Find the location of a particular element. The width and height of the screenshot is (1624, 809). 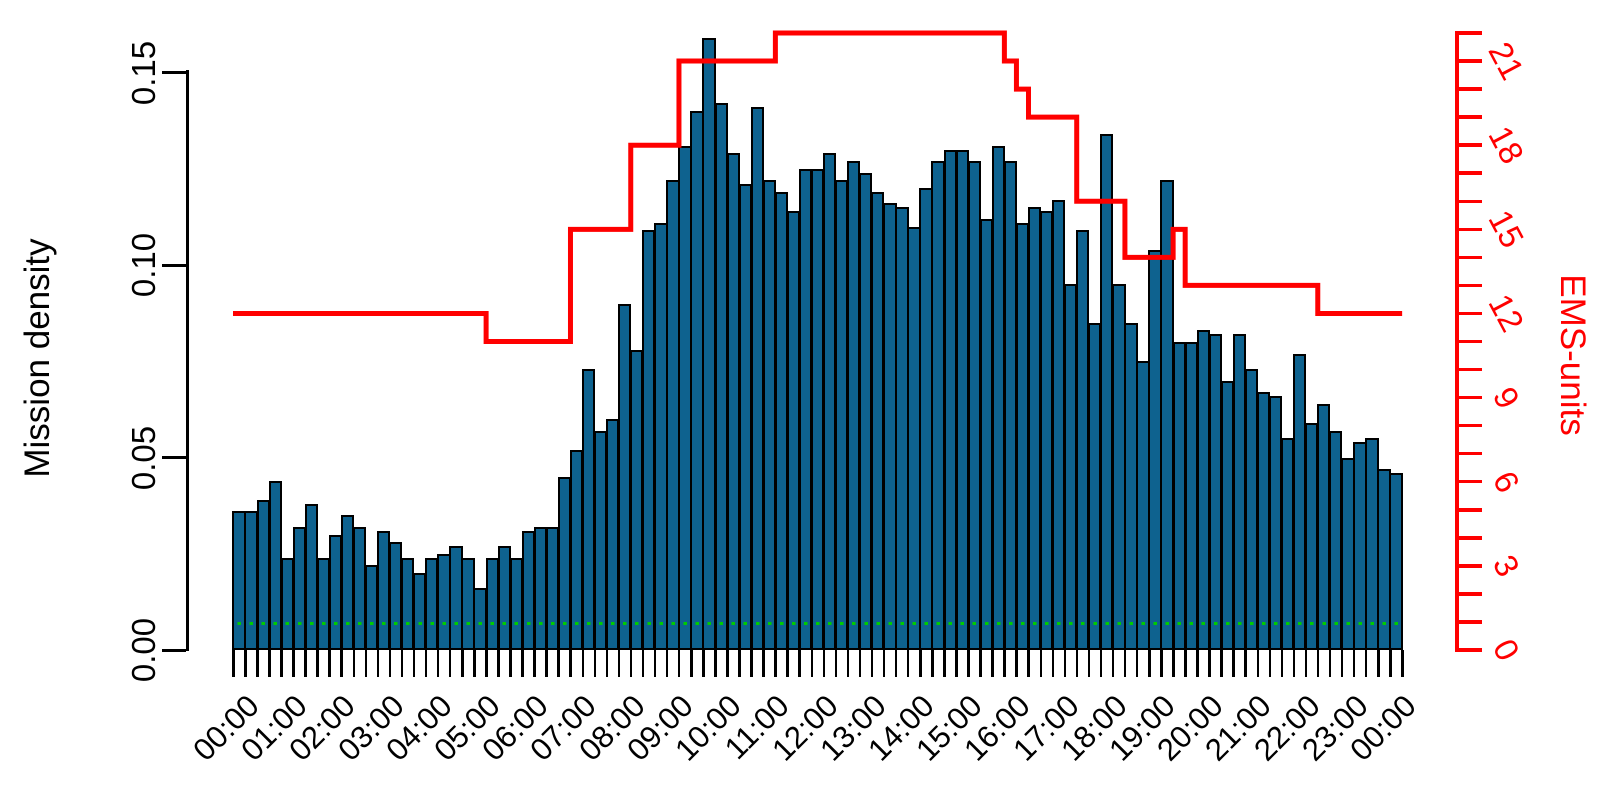

right-axis-title: EMS-units is located at coordinates (1572, 355).